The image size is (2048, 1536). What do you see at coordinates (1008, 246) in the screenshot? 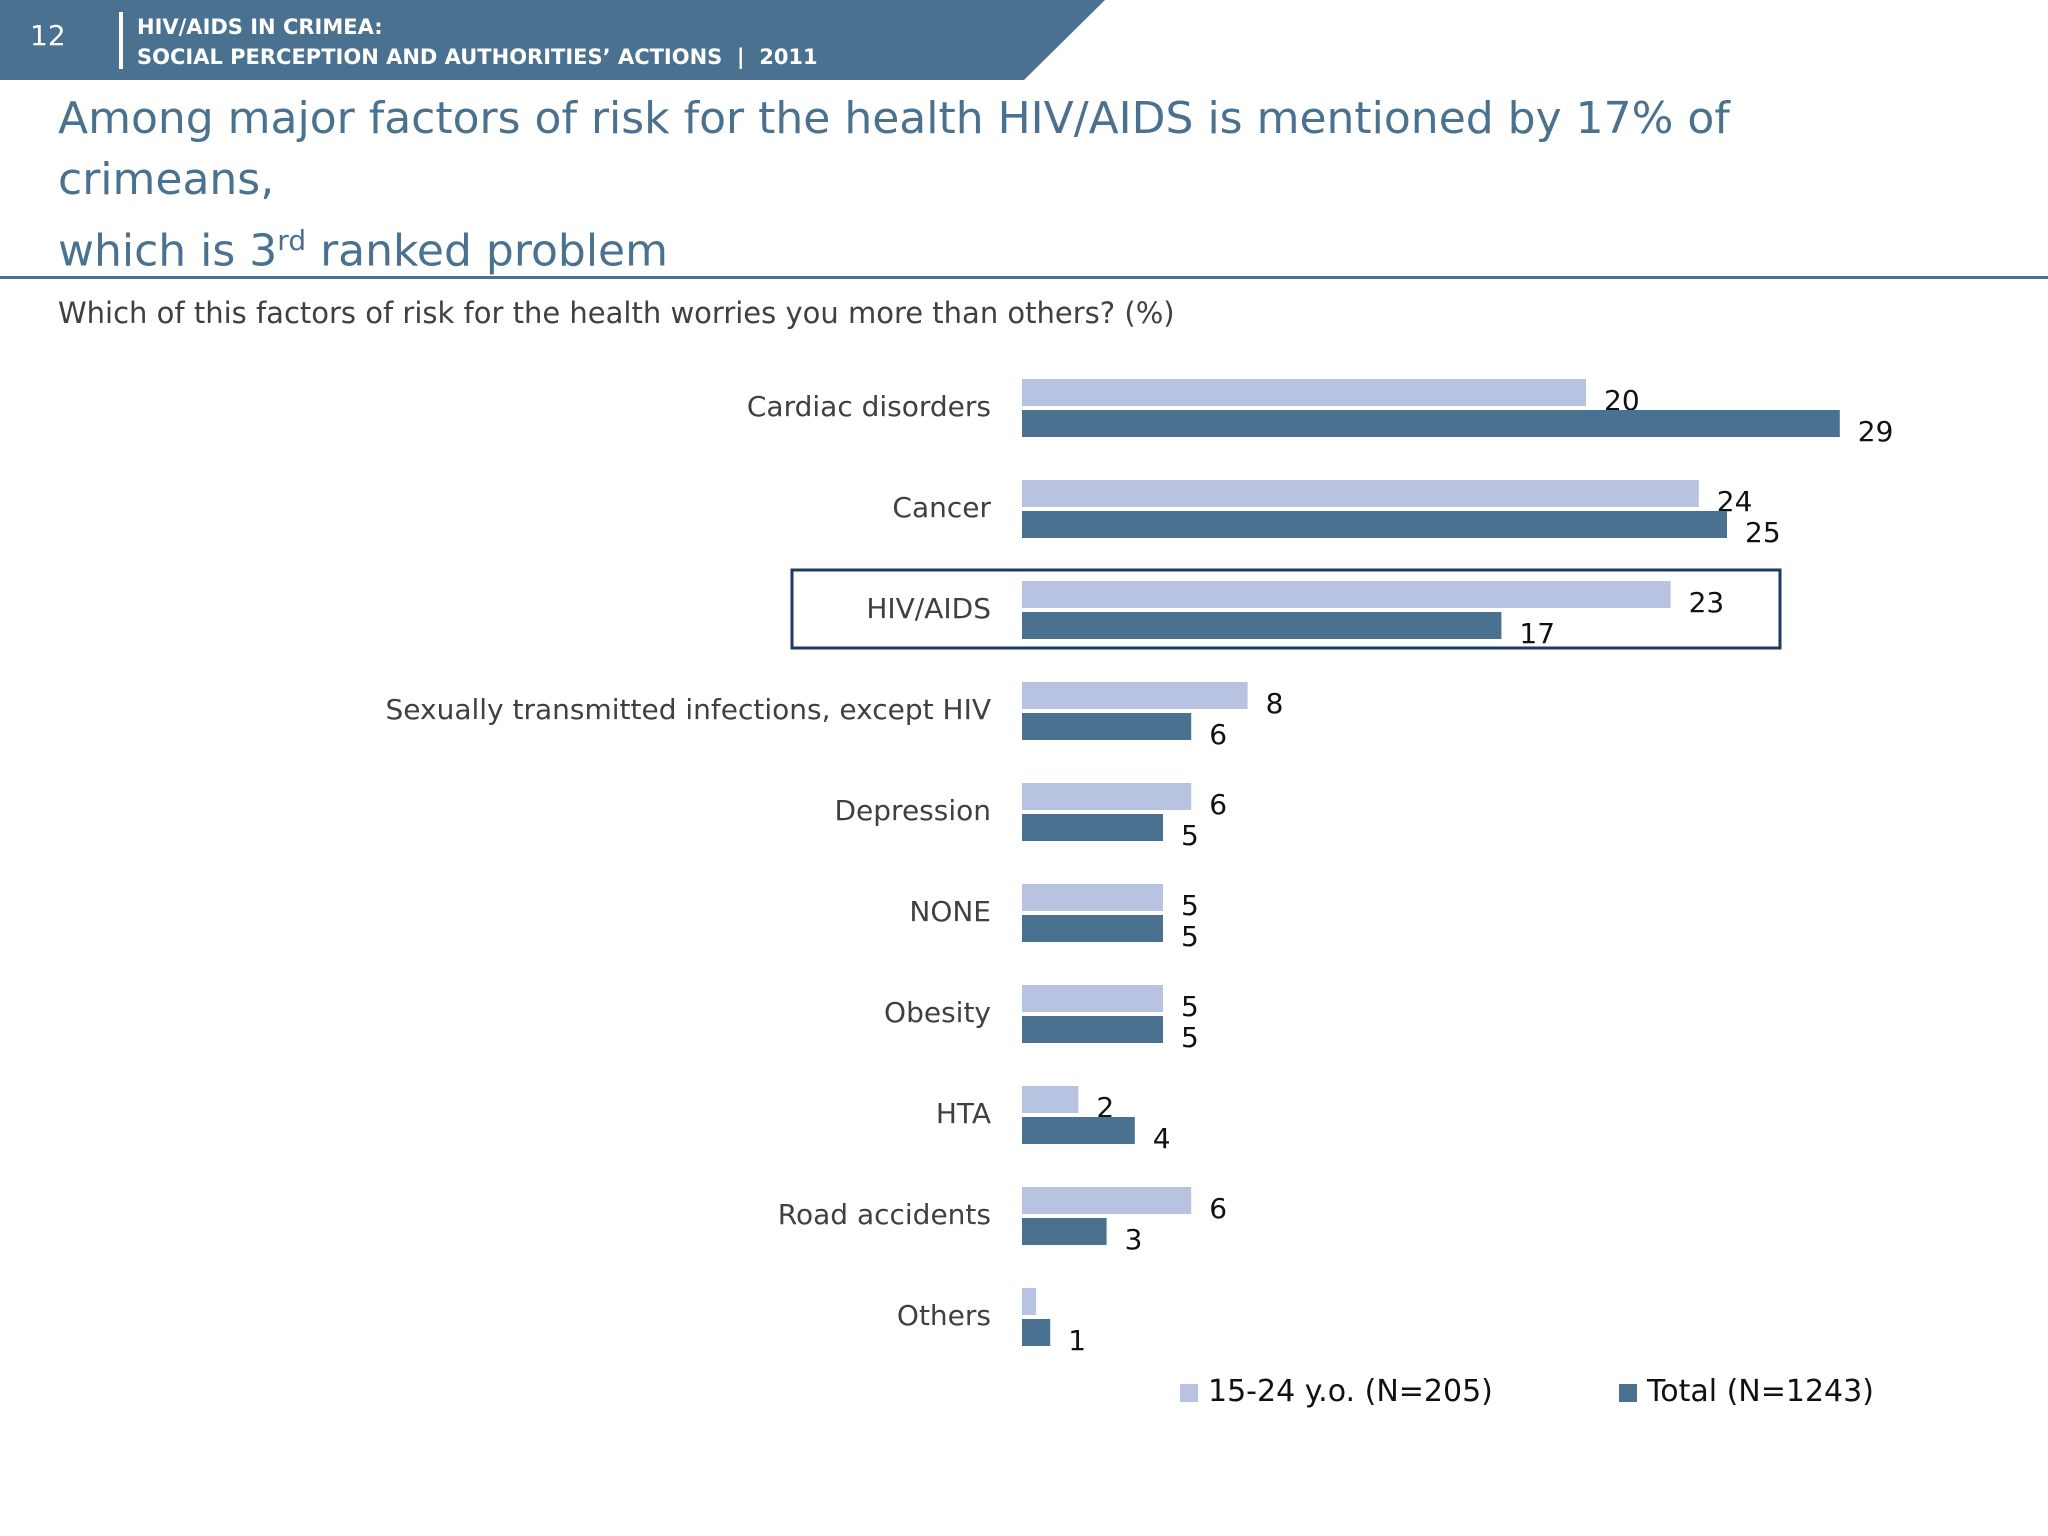
I see `slide-title-line-2: which is 3rd ranked problem` at bounding box center [1008, 246].